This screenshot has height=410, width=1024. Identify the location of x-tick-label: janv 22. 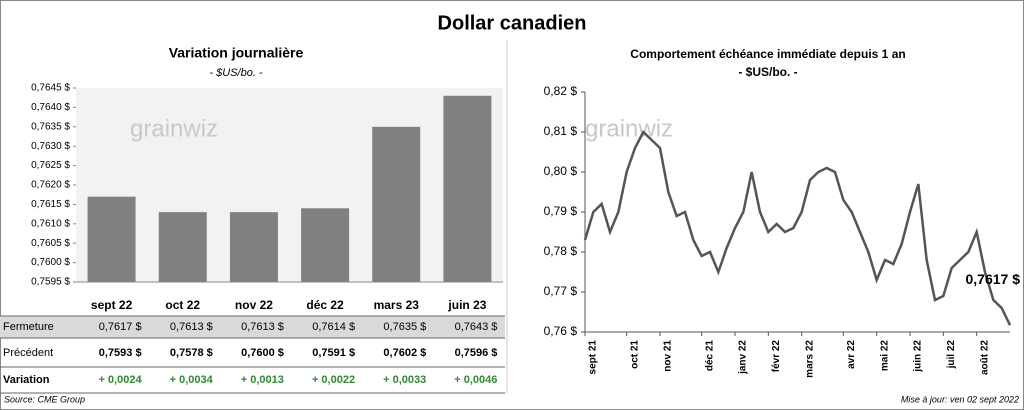
(743, 357).